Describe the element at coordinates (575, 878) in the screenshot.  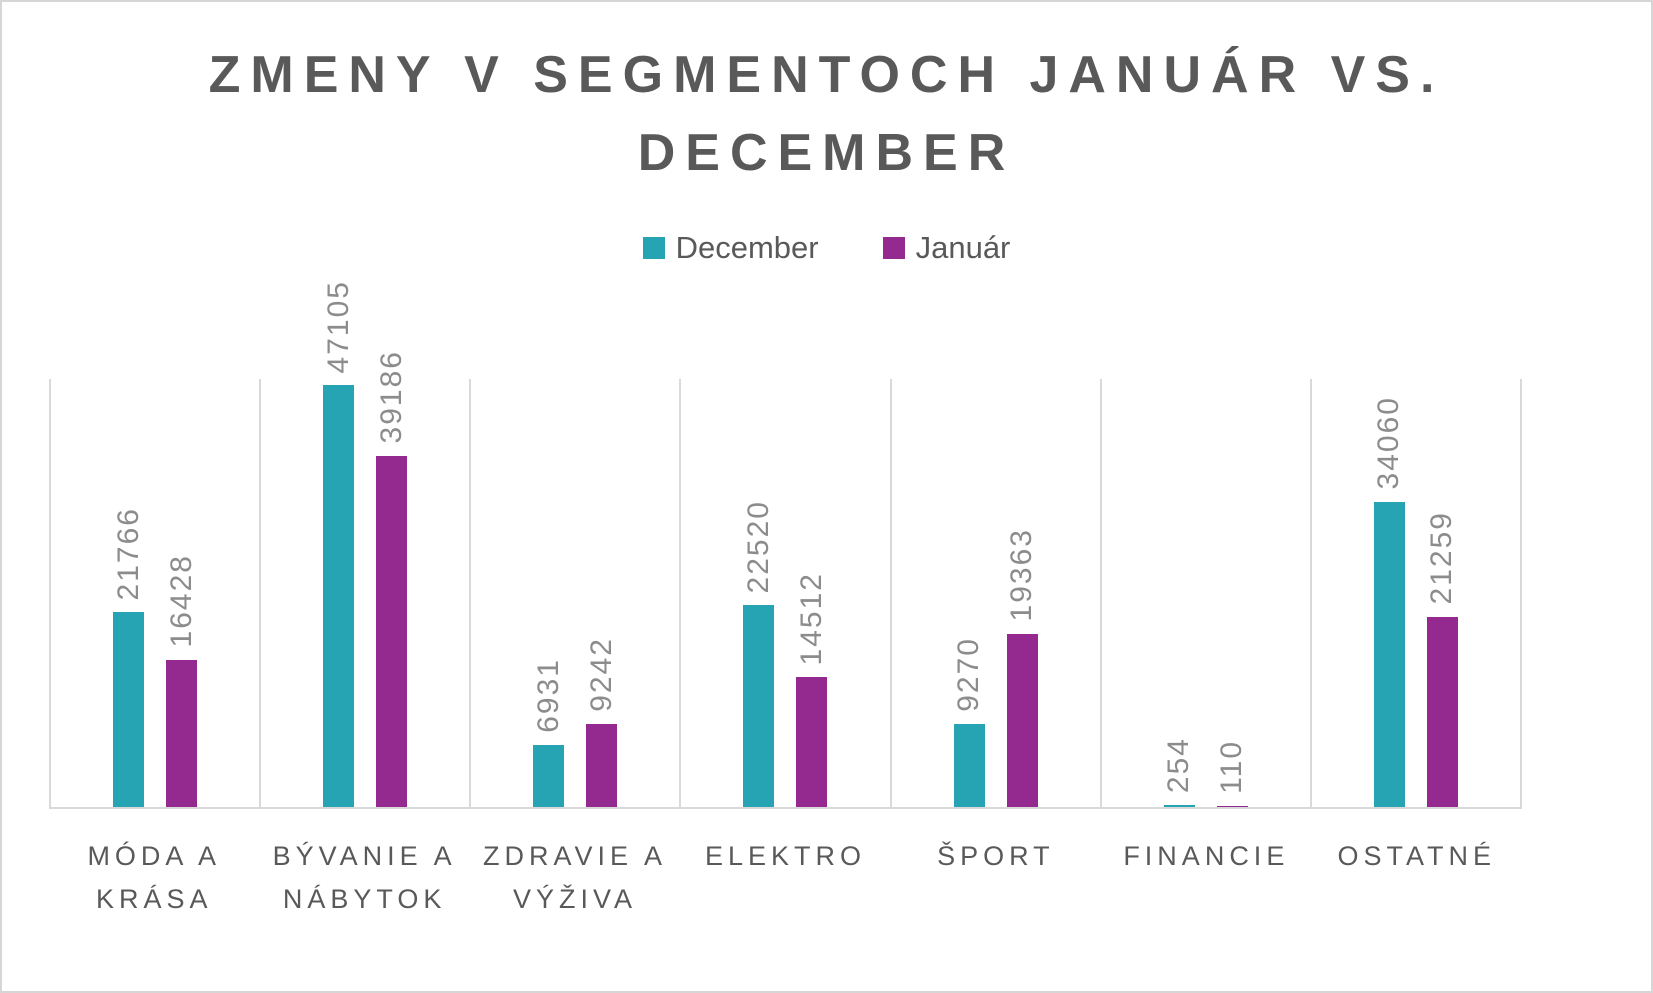
I see `category-label-3: ZDRAVIE A VÝŽIVA` at that location.